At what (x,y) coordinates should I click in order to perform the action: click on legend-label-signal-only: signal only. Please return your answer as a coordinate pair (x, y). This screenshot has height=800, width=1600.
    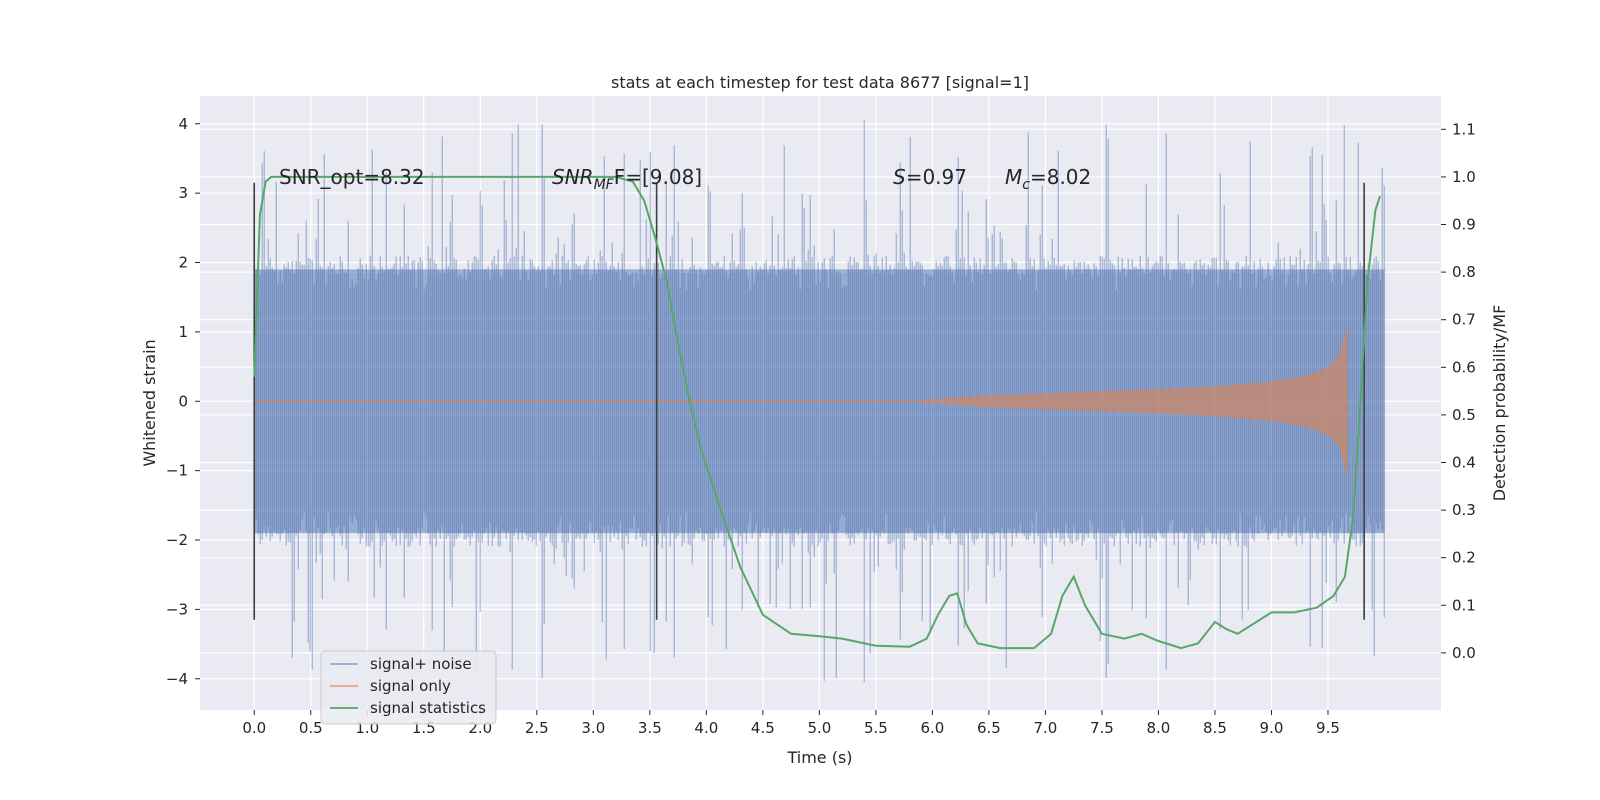
    Looking at the image, I should click on (410, 686).